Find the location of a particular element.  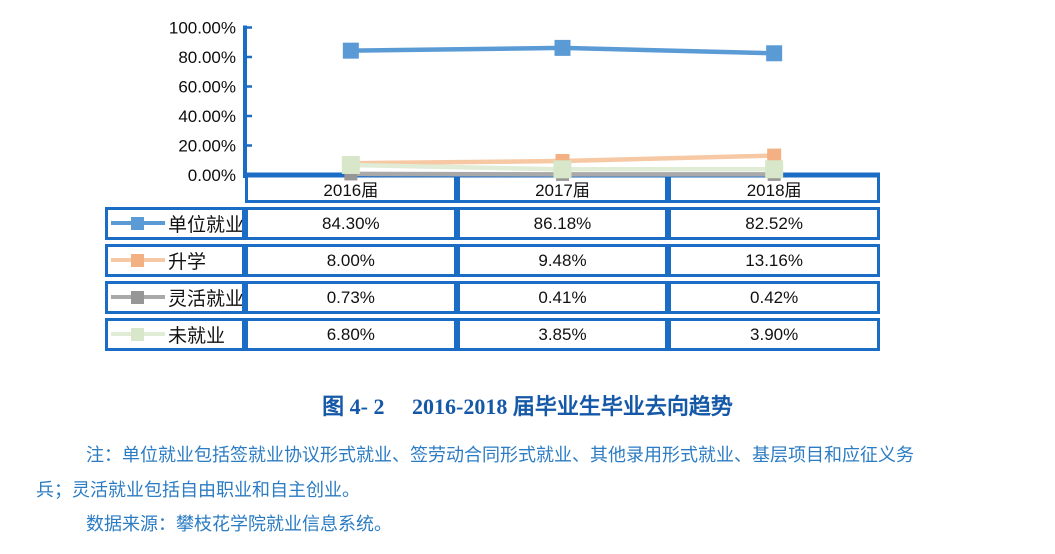

table-row-unit-employment: 单位就业 84.30% 86.18% 82.52% is located at coordinates (492, 223).